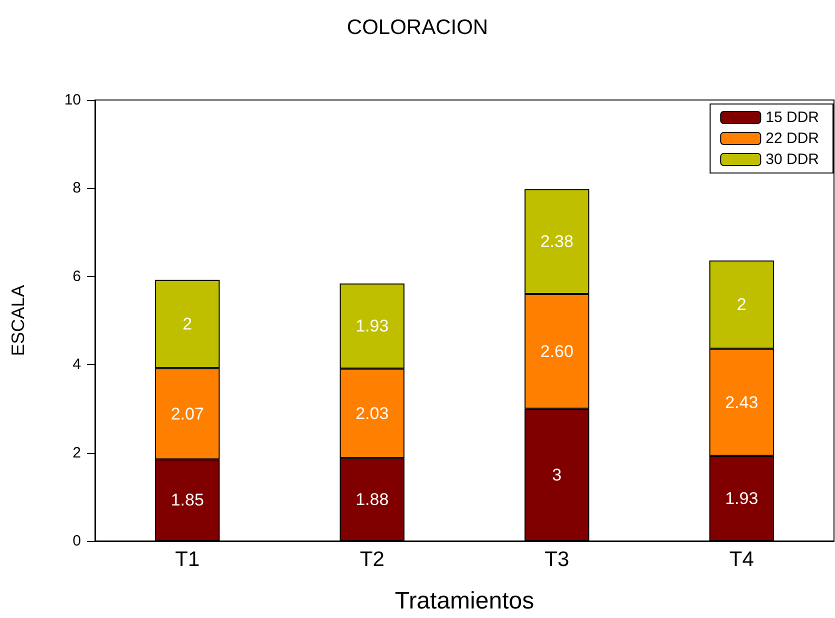 Image resolution: width=835 pixels, height=618 pixels. What do you see at coordinates (187, 559) in the screenshot?
I see `x-tick-label: T1` at bounding box center [187, 559].